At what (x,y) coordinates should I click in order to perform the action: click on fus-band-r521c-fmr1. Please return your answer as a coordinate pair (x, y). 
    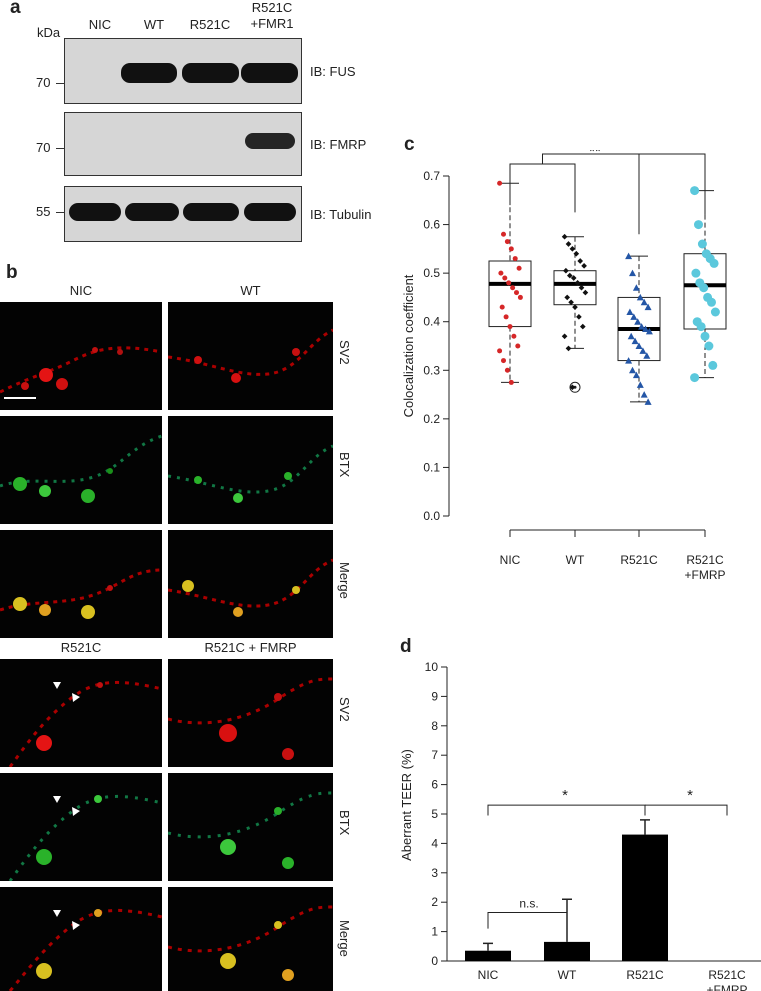
    Looking at the image, I should click on (269, 73).